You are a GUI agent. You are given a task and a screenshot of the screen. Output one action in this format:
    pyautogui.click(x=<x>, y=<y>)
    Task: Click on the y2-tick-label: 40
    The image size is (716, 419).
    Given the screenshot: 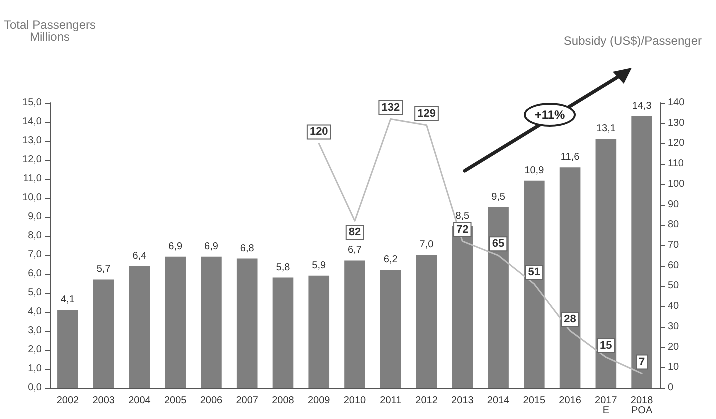 What is the action you would take?
    pyautogui.click(x=674, y=306)
    